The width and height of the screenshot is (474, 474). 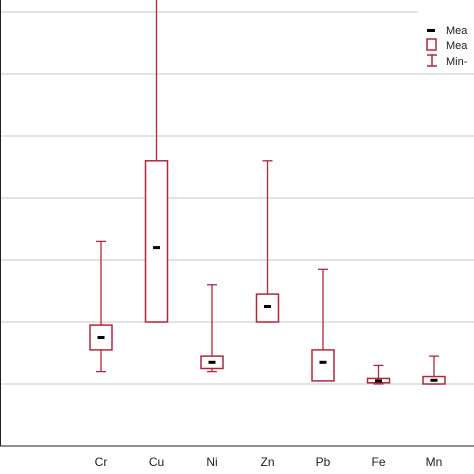 What do you see at coordinates (457, 46) in the screenshot?
I see `legend-label-box: Mea` at bounding box center [457, 46].